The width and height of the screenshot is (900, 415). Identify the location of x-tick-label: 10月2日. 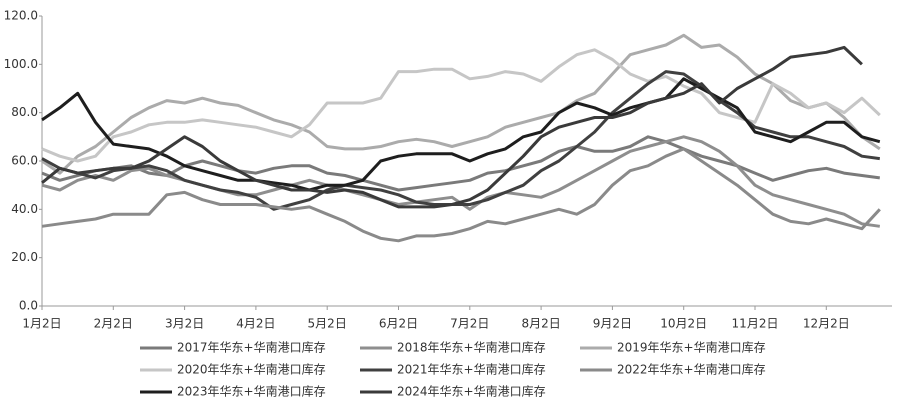
(683, 324).